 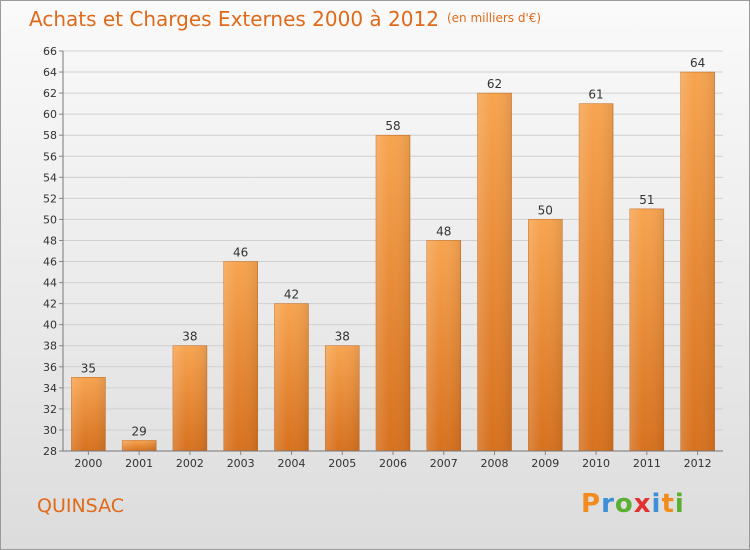 I want to click on value-label: 58, so click(x=392, y=126).